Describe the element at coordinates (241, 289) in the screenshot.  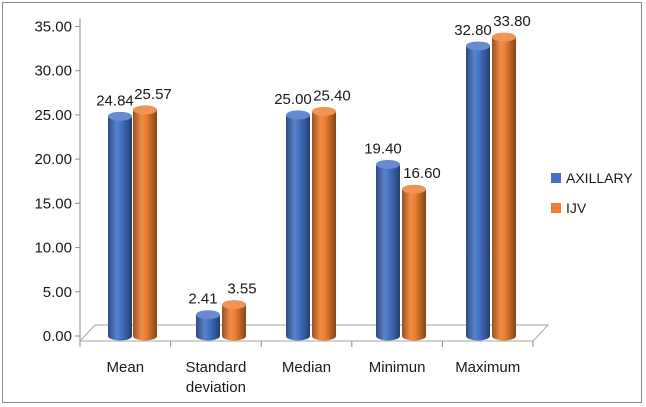
I see `data-label: 3.55` at that location.